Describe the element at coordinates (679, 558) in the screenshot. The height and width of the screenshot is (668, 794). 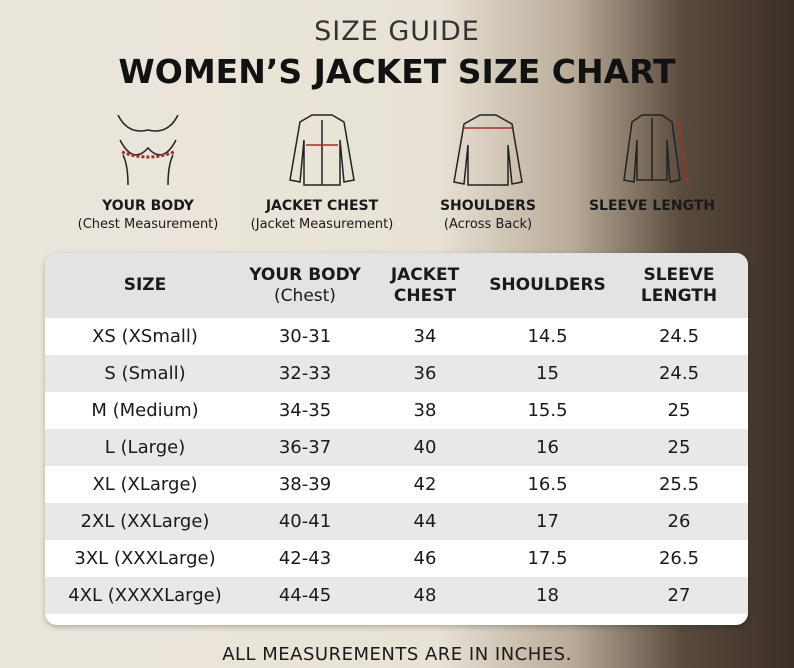
I see `table-cell: 26.5` at that location.